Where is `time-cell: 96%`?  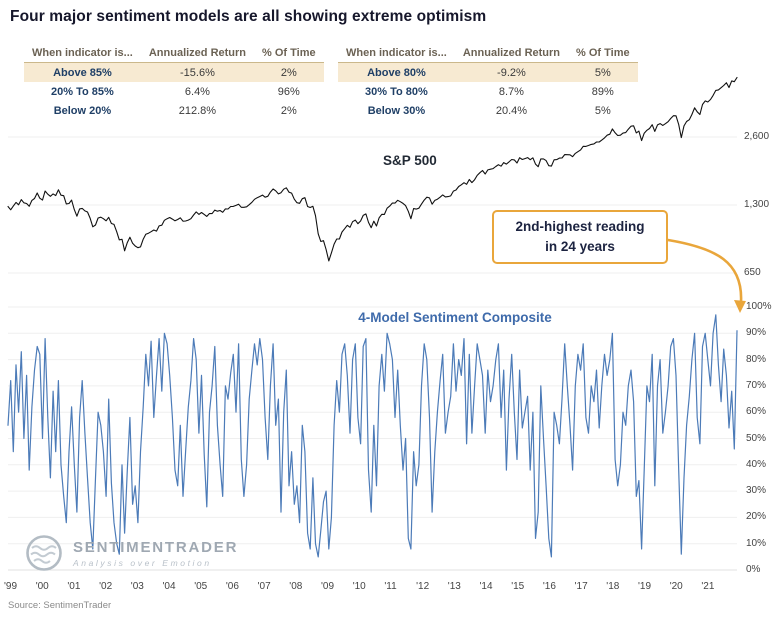 time-cell: 96% is located at coordinates (288, 91).